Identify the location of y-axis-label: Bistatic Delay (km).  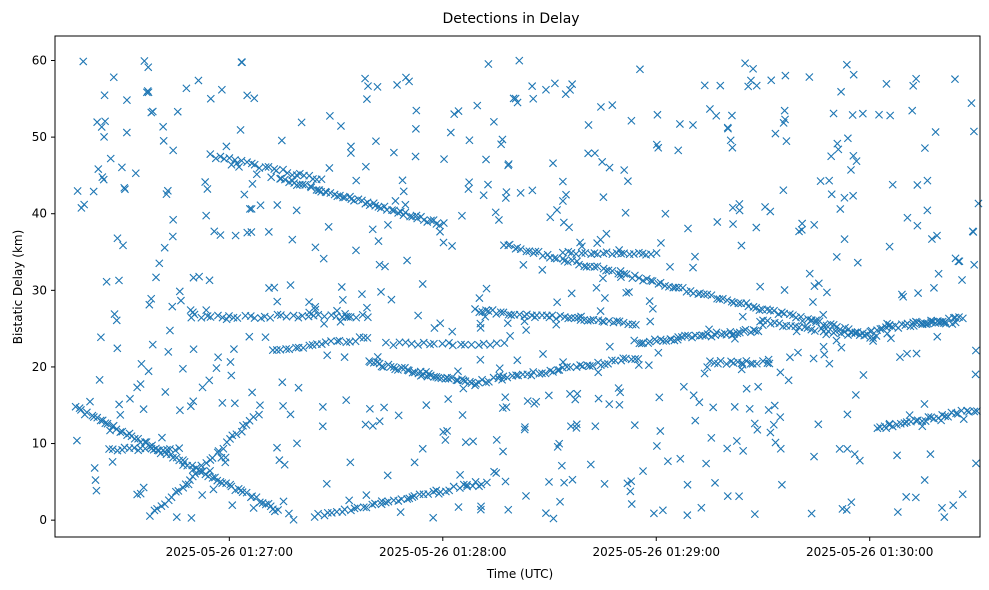
(18, 287).